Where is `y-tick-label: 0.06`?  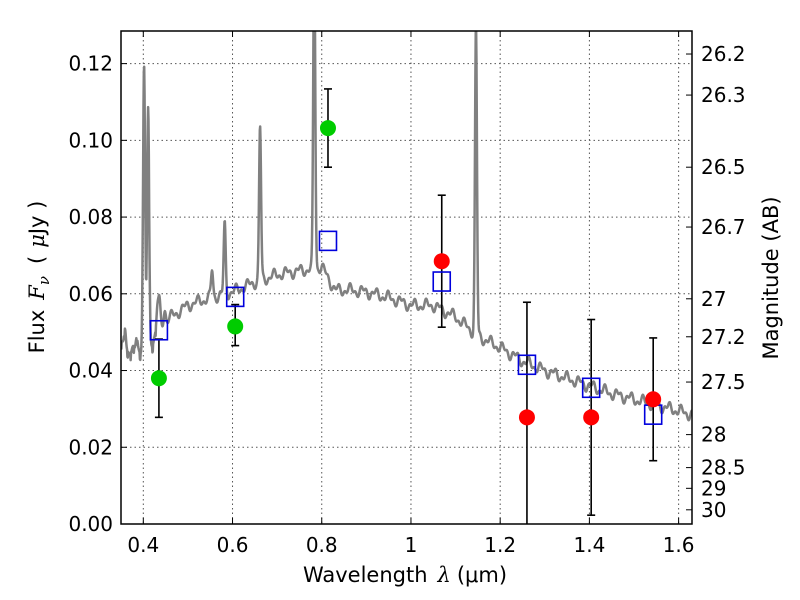
y-tick-label: 0.06 is located at coordinates (90, 294).